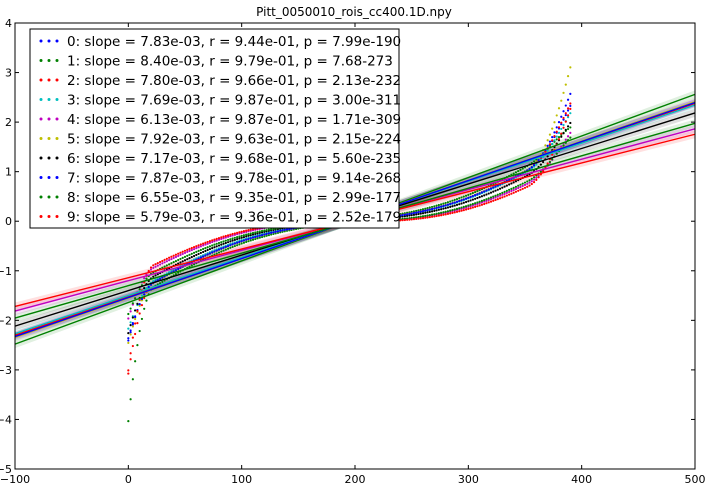  What do you see at coordinates (6, 469) in the screenshot?
I see `y-tick-label: −5` at bounding box center [6, 469].